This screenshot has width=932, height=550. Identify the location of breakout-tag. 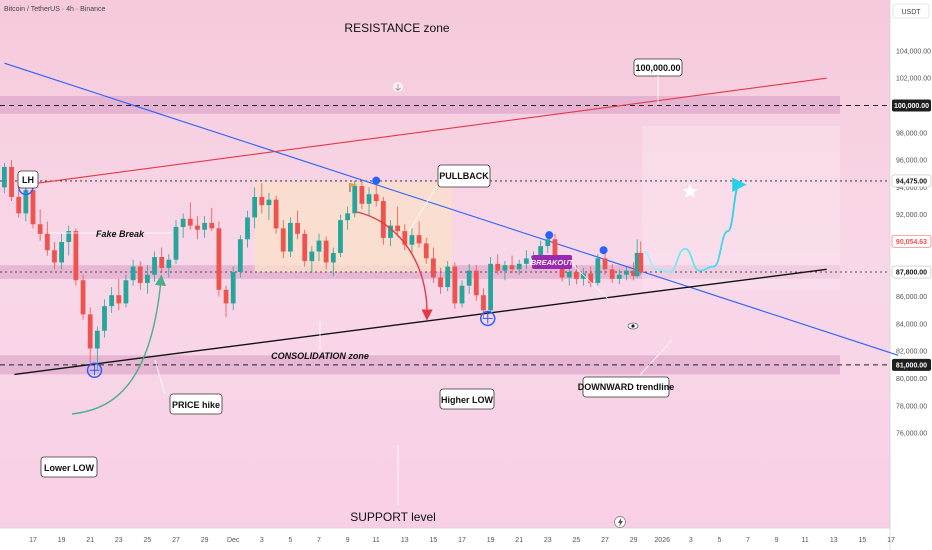
(552, 262).